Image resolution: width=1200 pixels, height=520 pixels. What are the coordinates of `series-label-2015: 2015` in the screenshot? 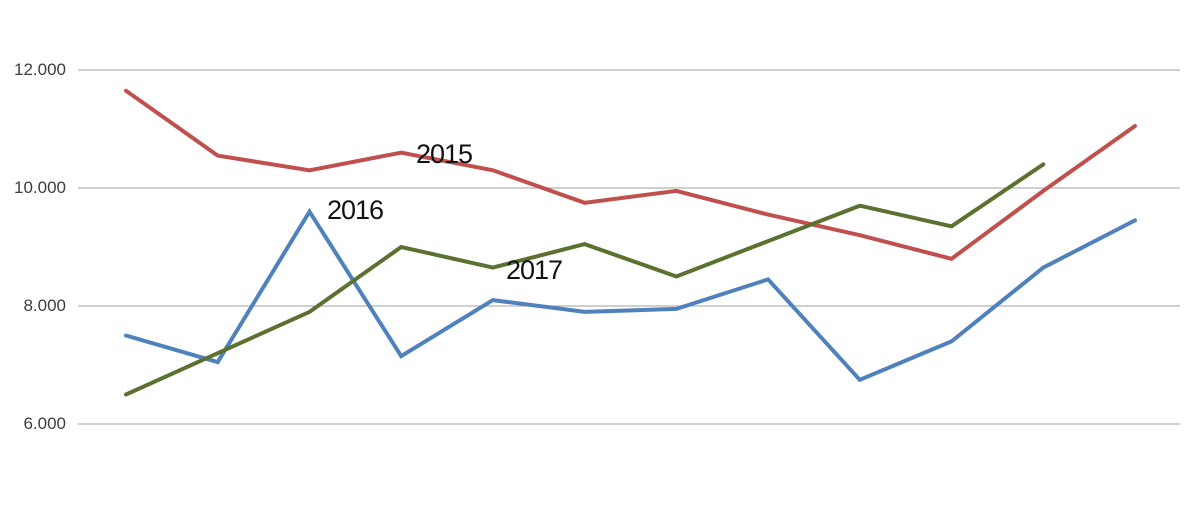 It's located at (444, 154).